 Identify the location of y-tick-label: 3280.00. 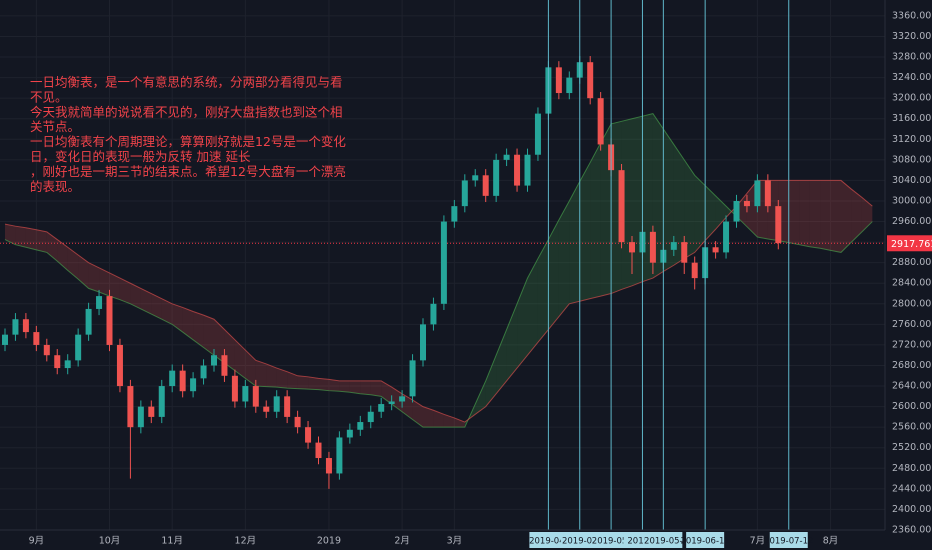
(911, 57).